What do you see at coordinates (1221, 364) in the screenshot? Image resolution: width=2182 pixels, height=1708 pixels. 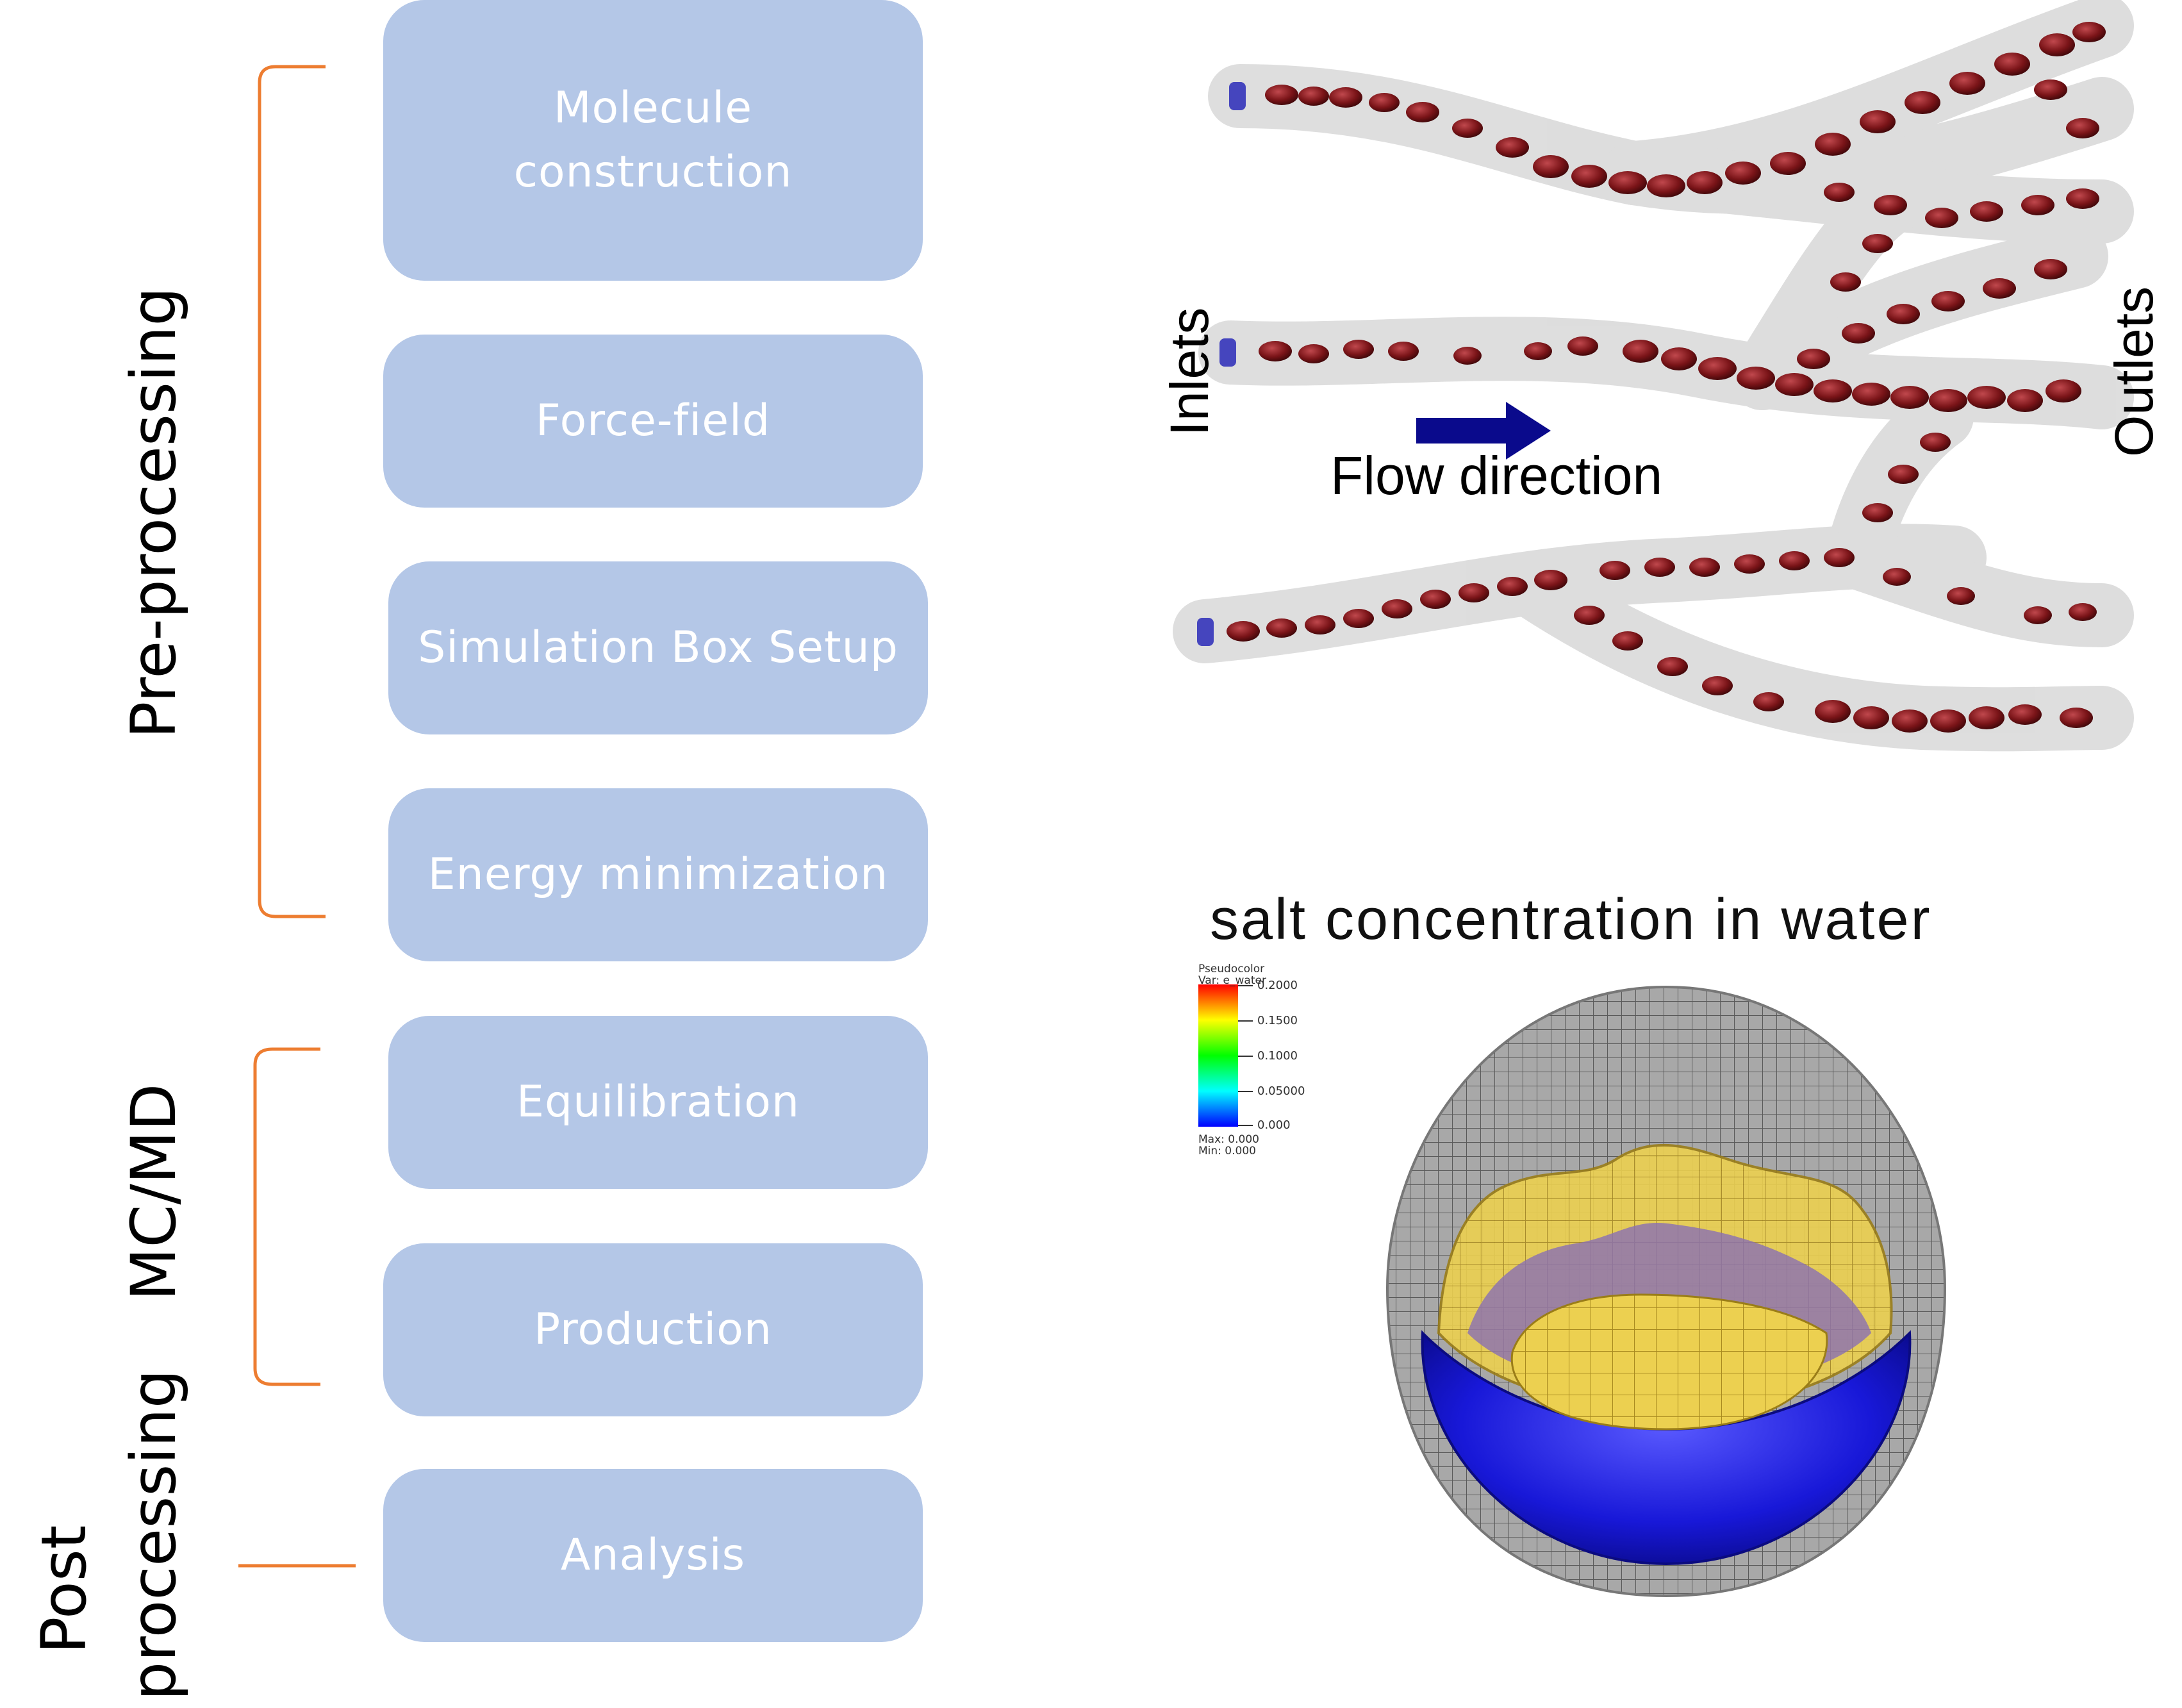 I see `inlet-caps` at bounding box center [1221, 364].